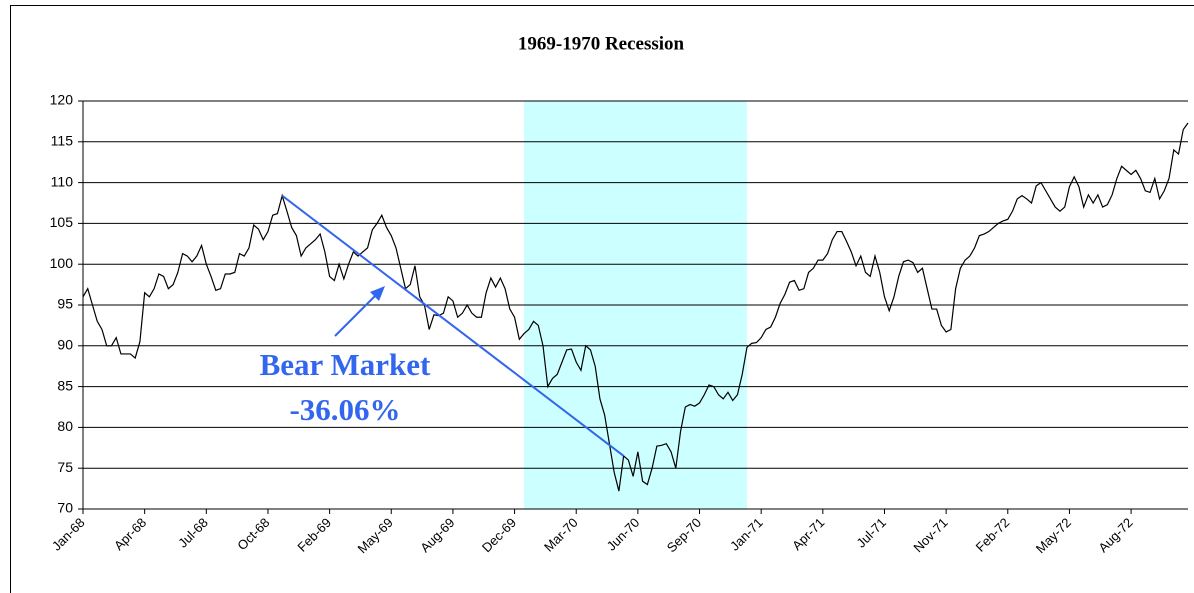 The width and height of the screenshot is (1194, 593). What do you see at coordinates (377, 293) in the screenshot?
I see `arrow-head` at bounding box center [377, 293].